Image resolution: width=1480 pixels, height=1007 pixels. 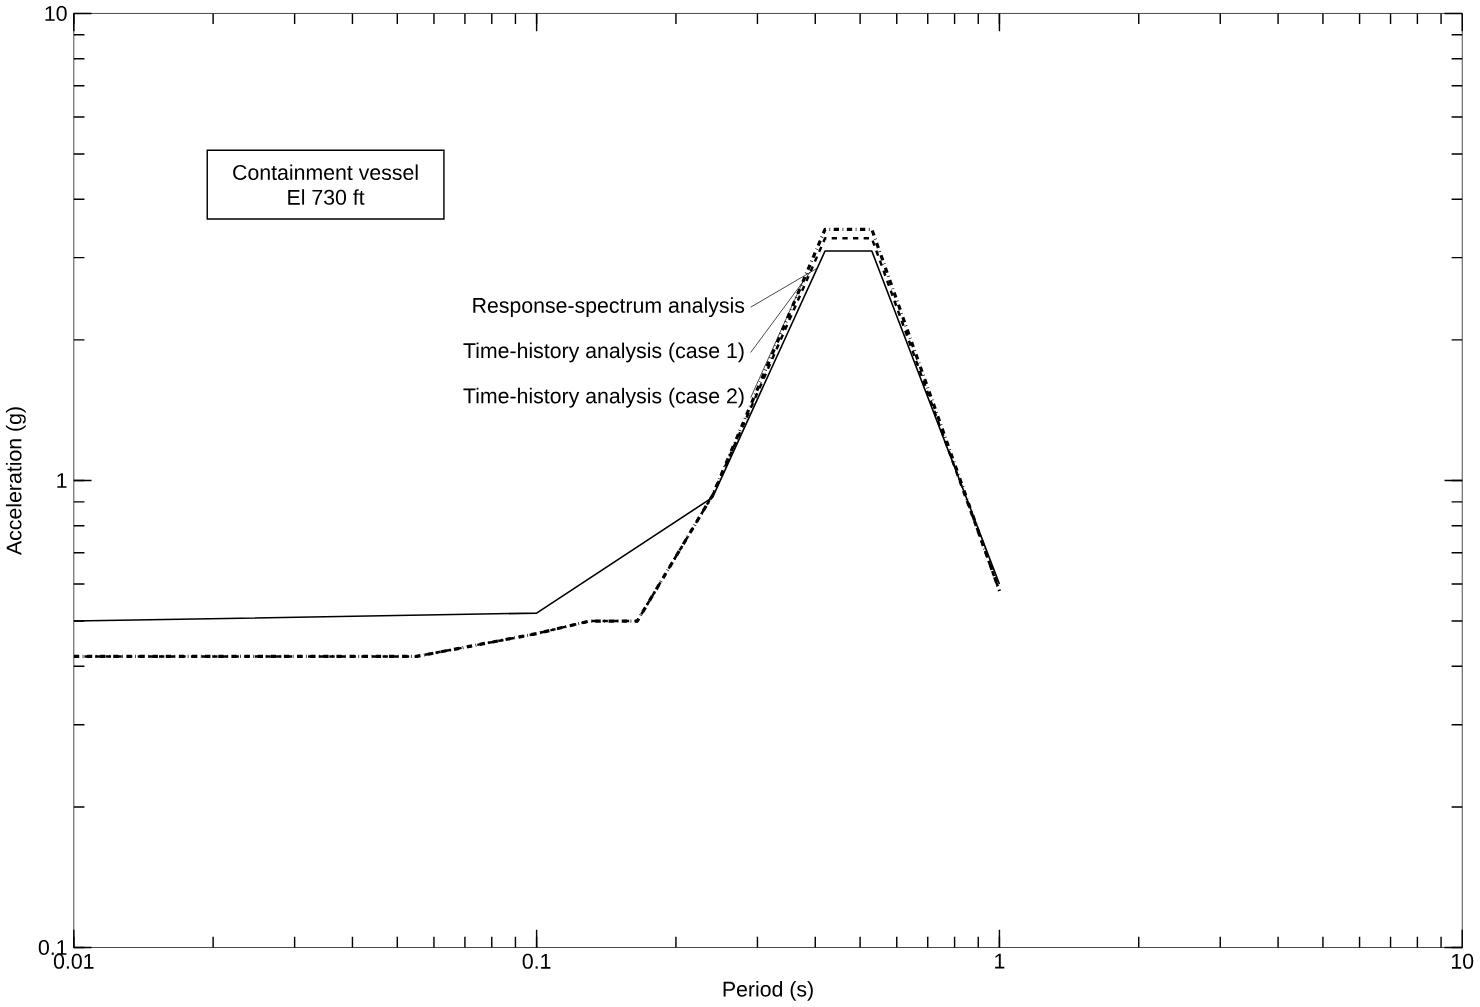 I want to click on y-tick-label: 1, so click(x=62, y=480).